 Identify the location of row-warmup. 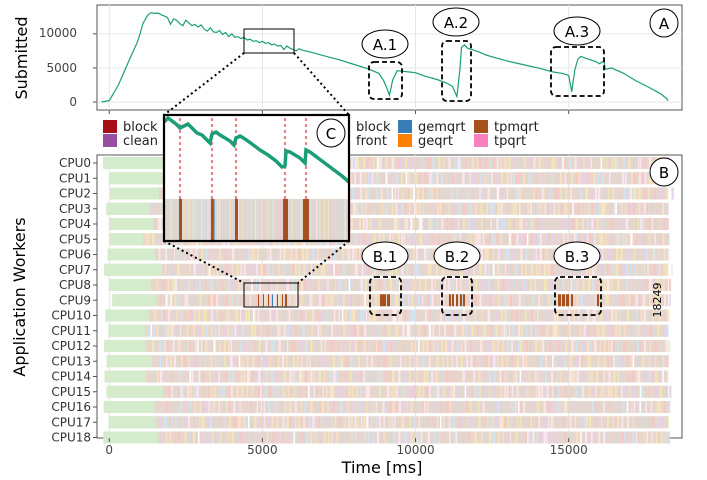
(134, 391).